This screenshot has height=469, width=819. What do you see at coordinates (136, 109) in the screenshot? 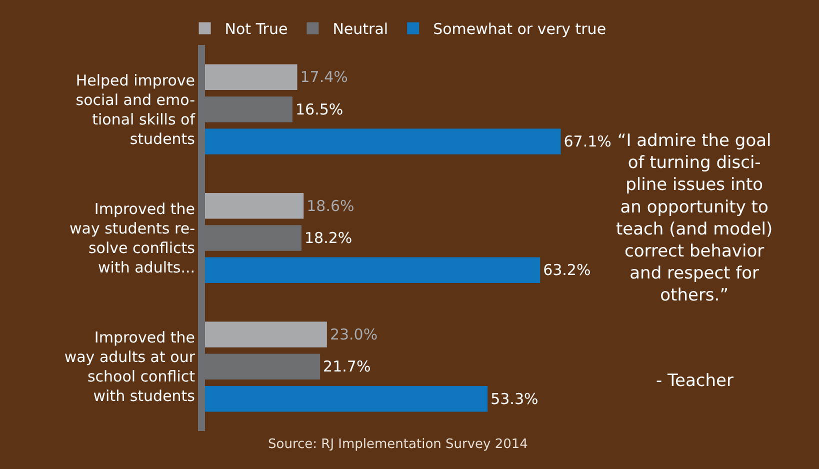
I see `y-tick-label: Helped improve social and emo- tional skills of students` at bounding box center [136, 109].